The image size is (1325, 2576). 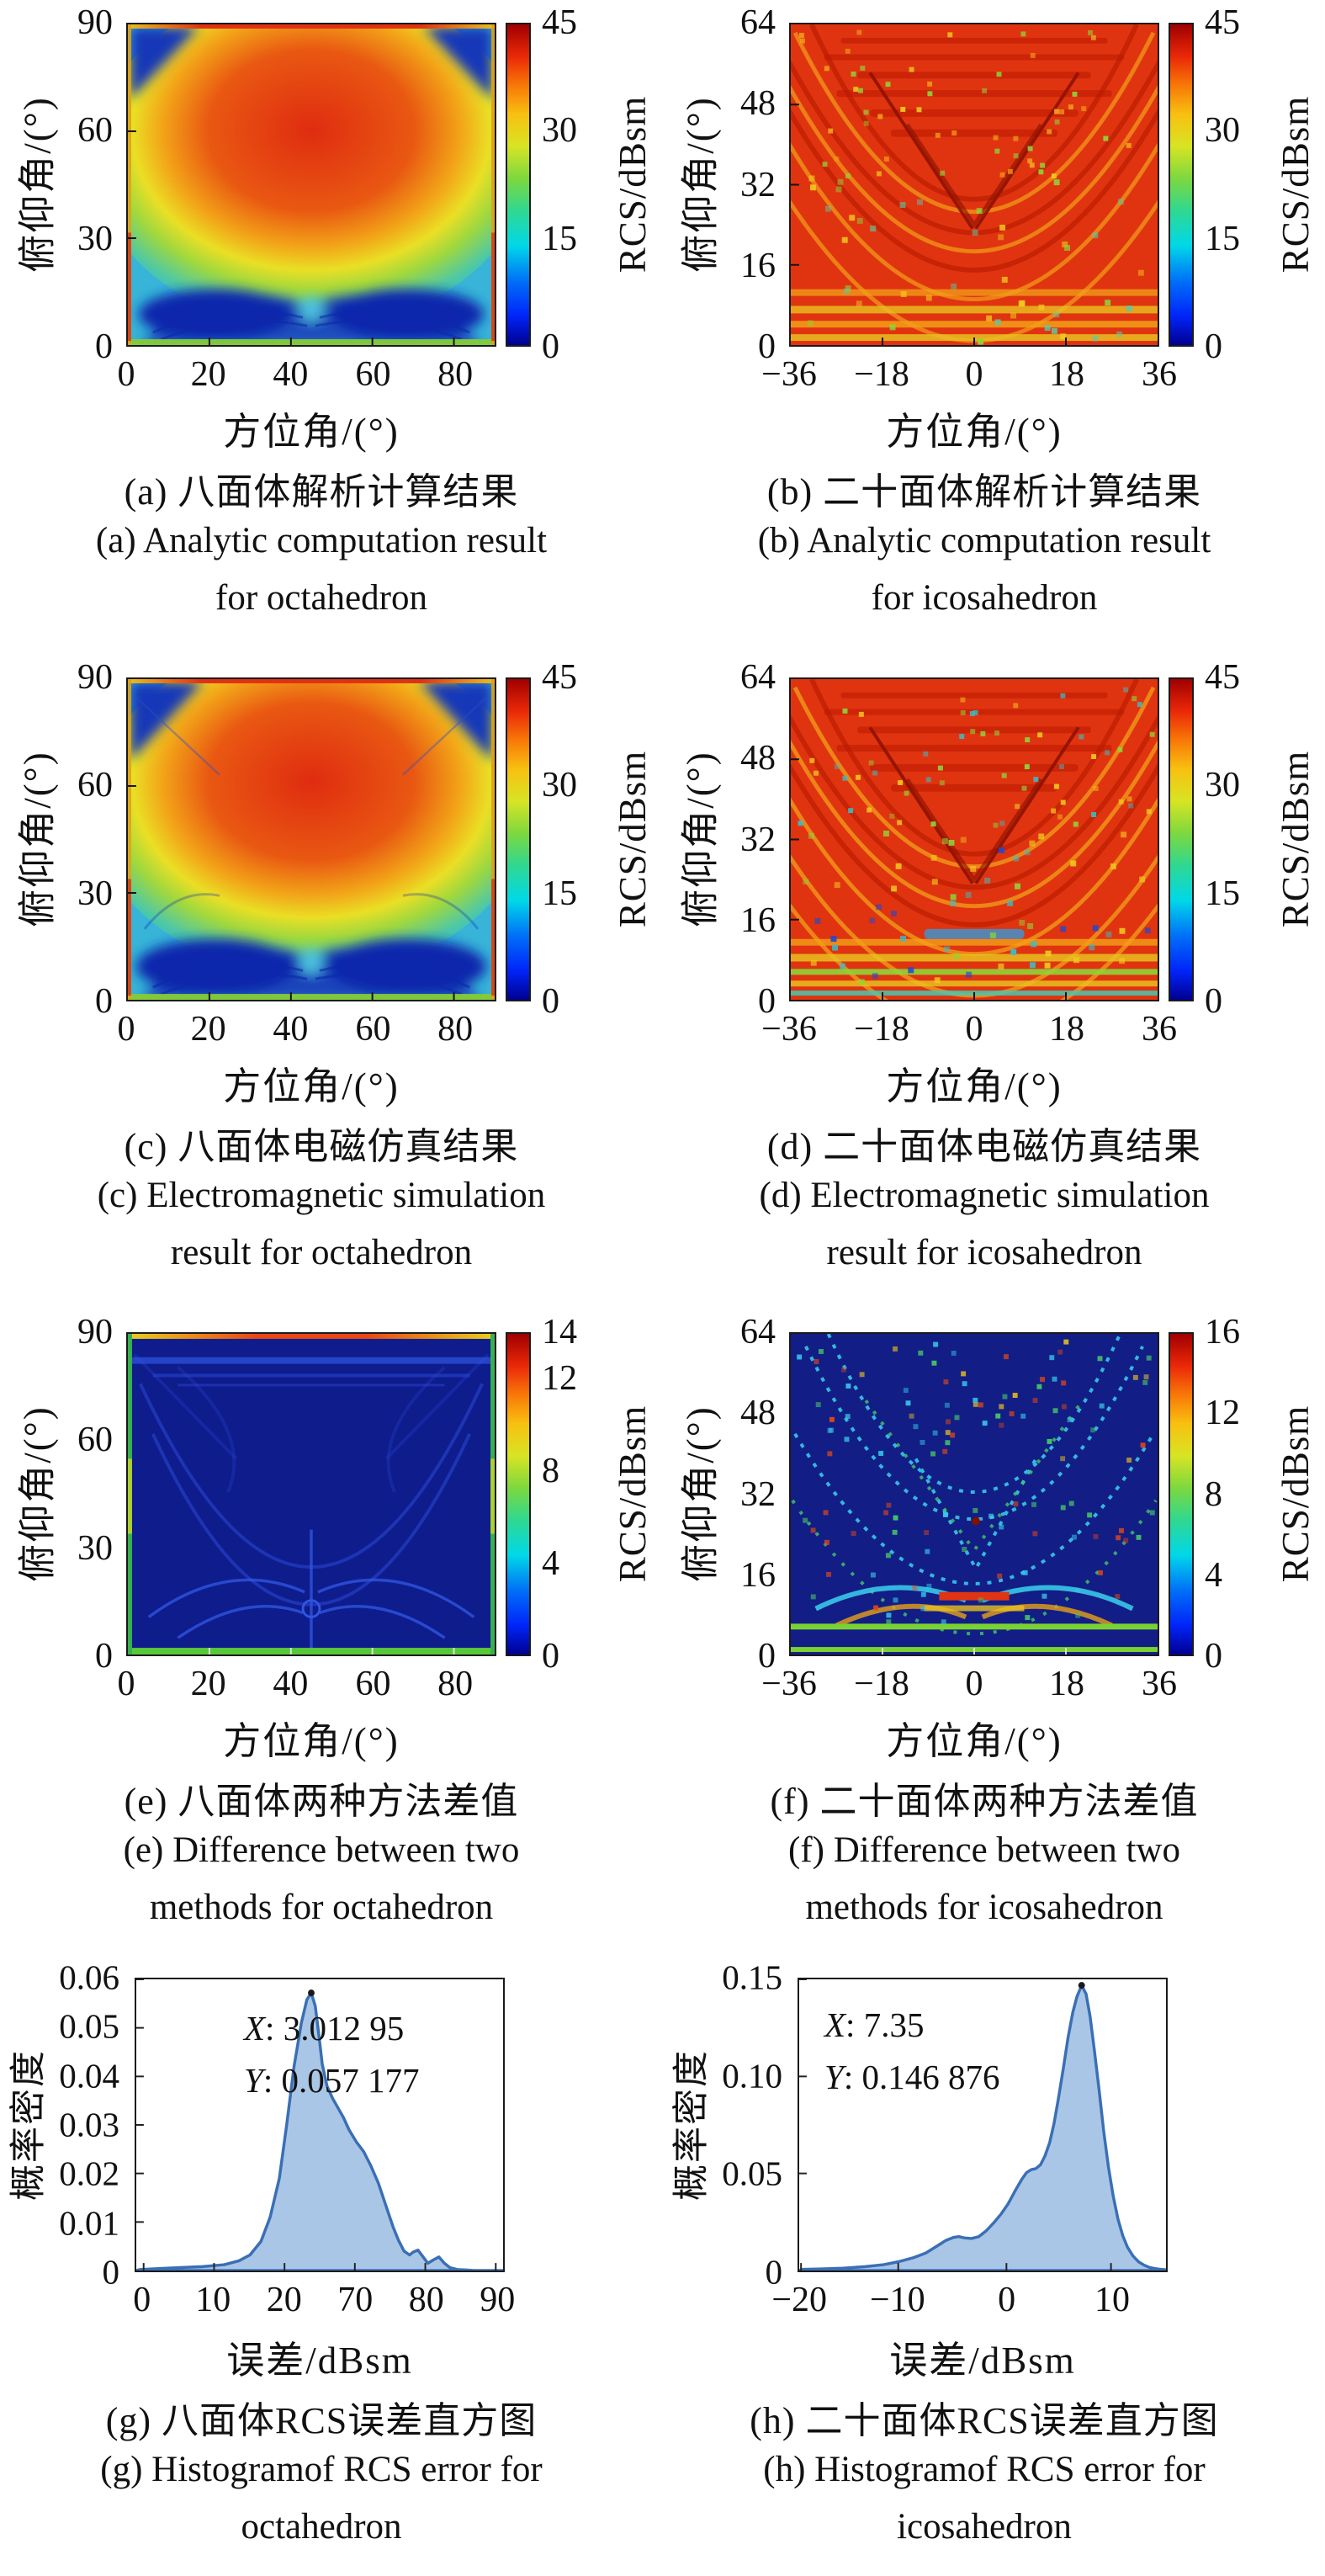 I want to click on heatmap-c-svg, so click(x=311, y=839).